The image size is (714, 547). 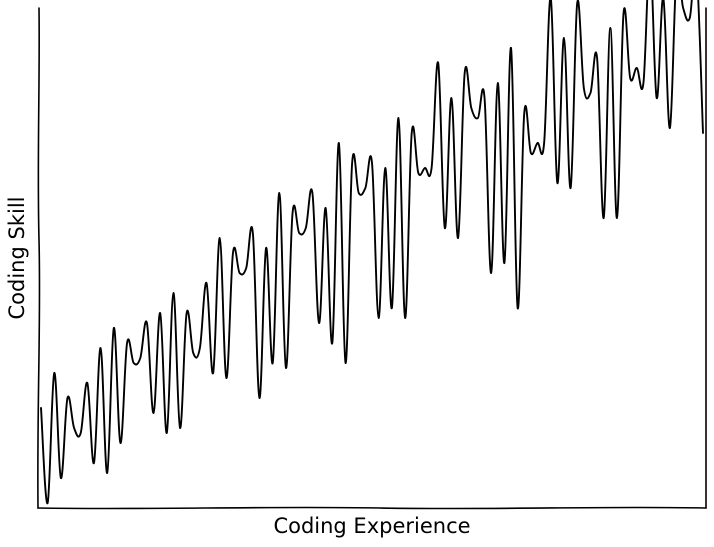 I want to click on y-axis-label: Coding Skill, so click(x=17, y=258).